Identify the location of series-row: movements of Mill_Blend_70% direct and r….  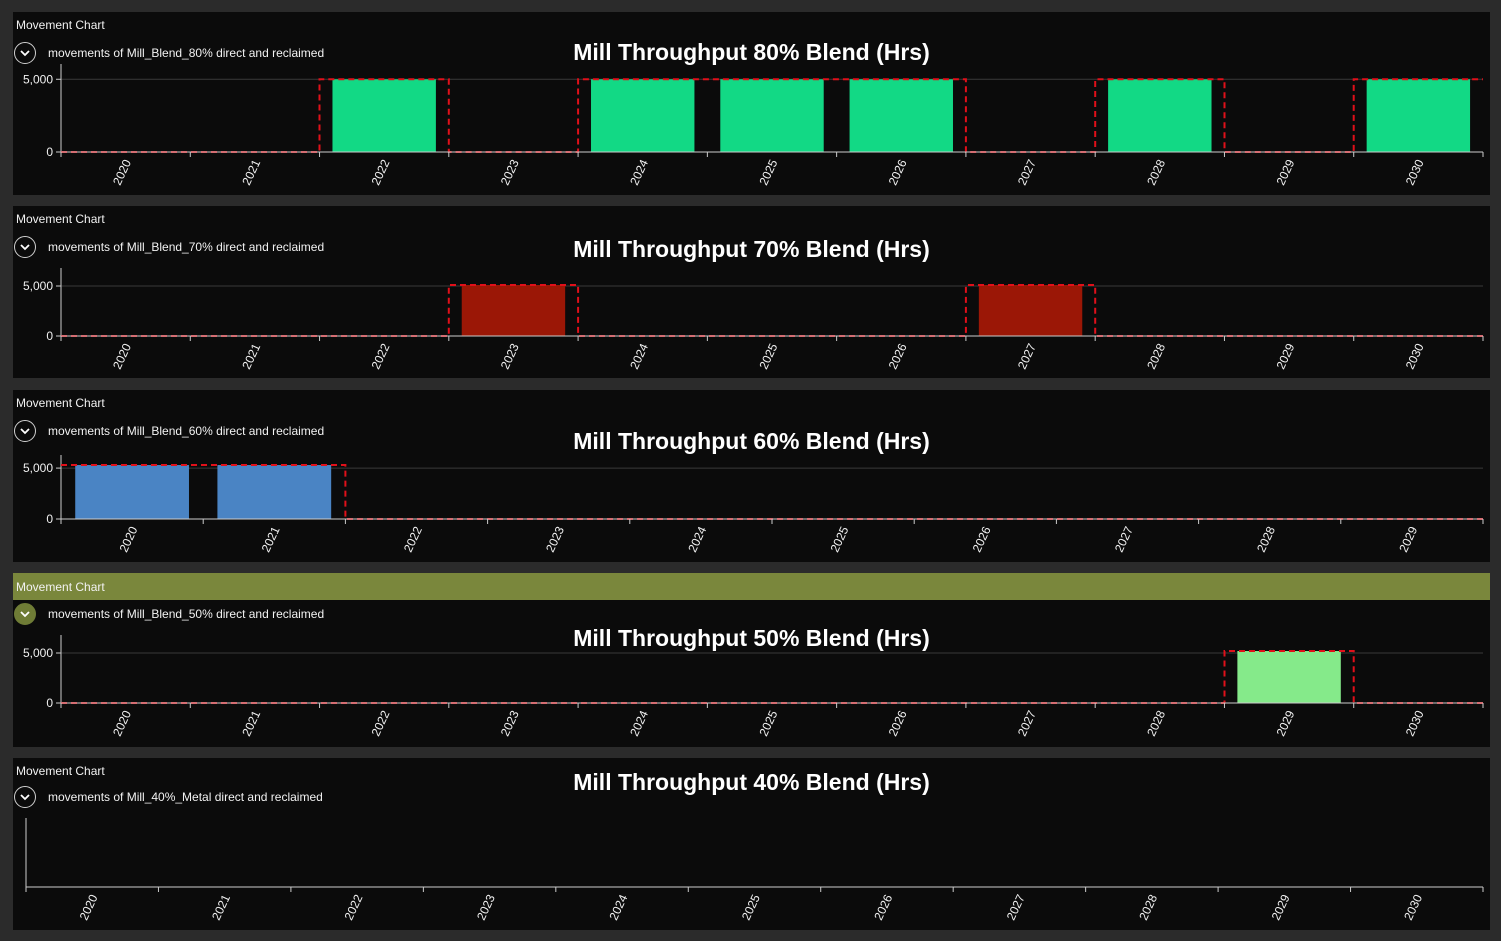
(313, 248).